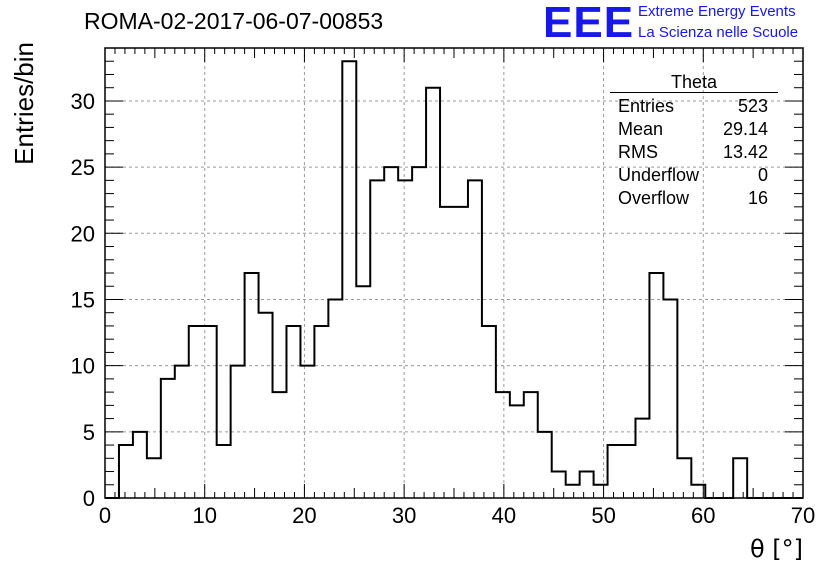 The image size is (836, 572). What do you see at coordinates (654, 198) in the screenshot?
I see `stats-label: Overflow` at bounding box center [654, 198].